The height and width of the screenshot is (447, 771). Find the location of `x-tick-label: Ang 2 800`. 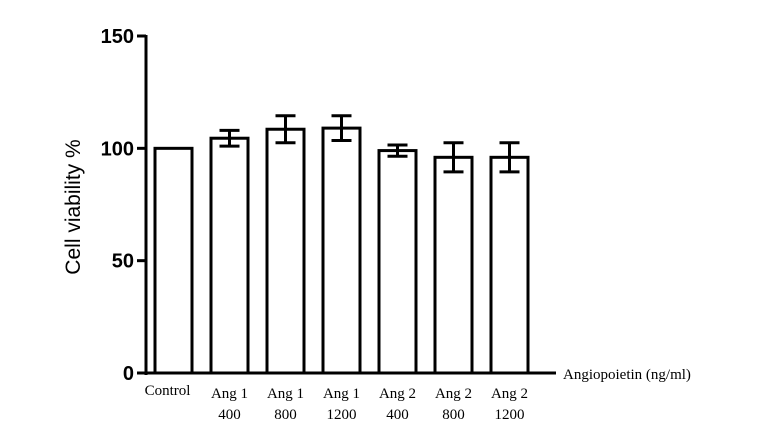

x-tick-label: Ang 2 800 is located at coordinates (453, 404).